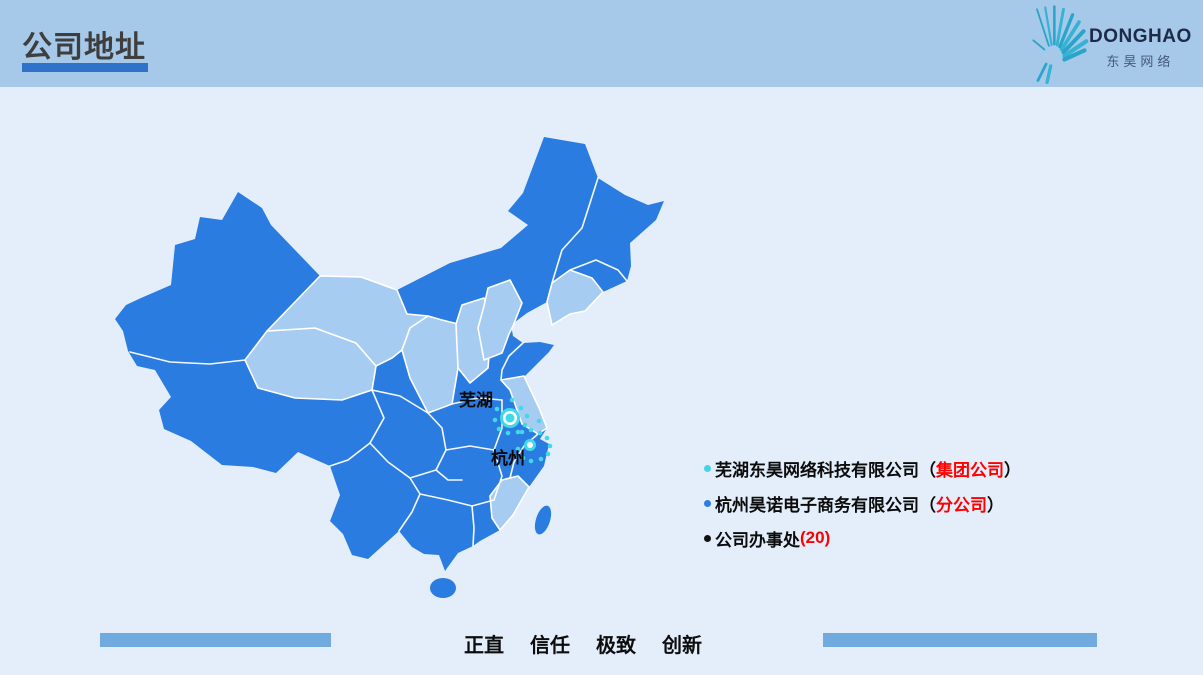  Describe the element at coordinates (601, 43) in the screenshot. I see `slide-header: 公司地址 DONGH` at that location.